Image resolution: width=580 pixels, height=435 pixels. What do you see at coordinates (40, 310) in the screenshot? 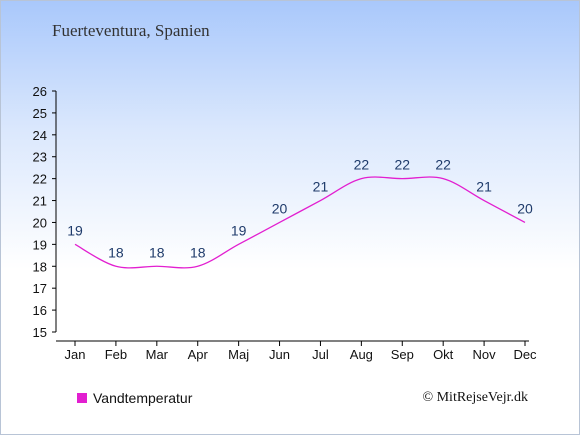
I see `y-tick-label: 16` at bounding box center [40, 310].